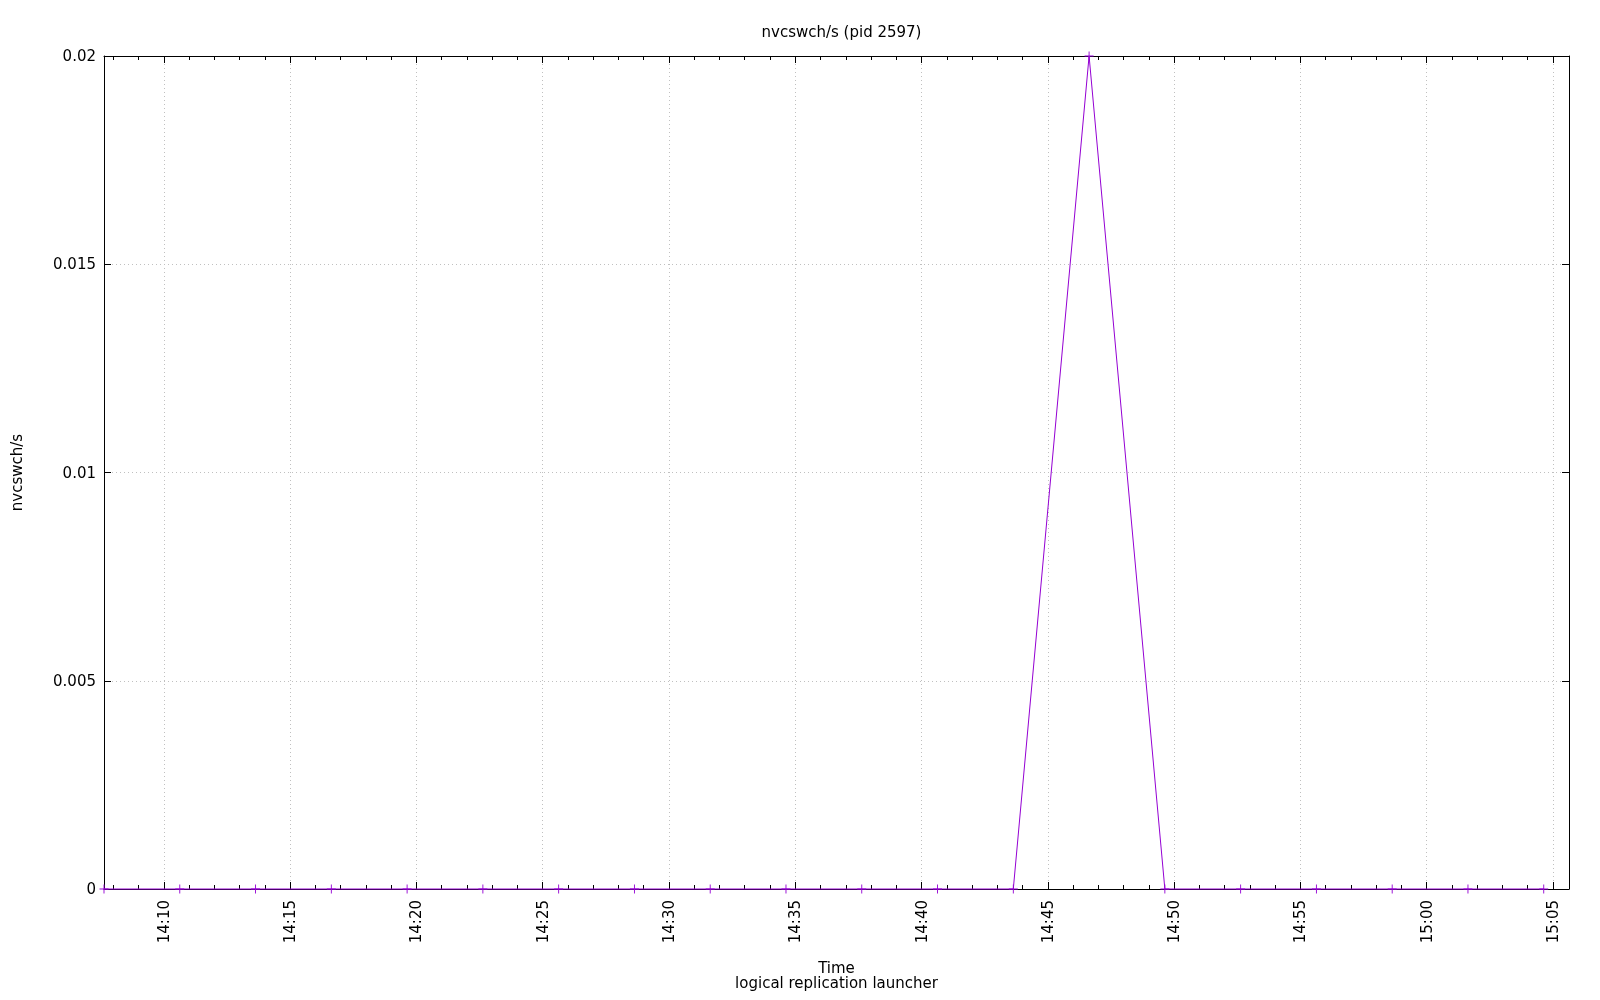 This screenshot has height=1000, width=1600. Describe the element at coordinates (795, 922) in the screenshot. I see `x-tick-label: 14:35` at that location.